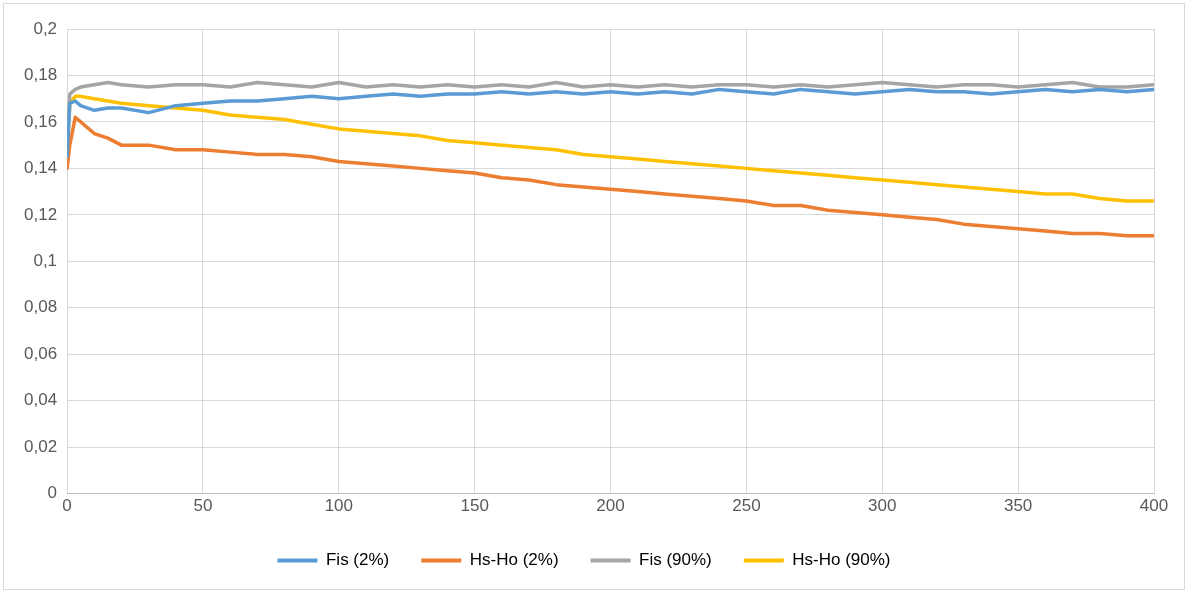 This screenshot has width=1188, height=593. I want to click on y-tick-label: 0,1, so click(45, 260).